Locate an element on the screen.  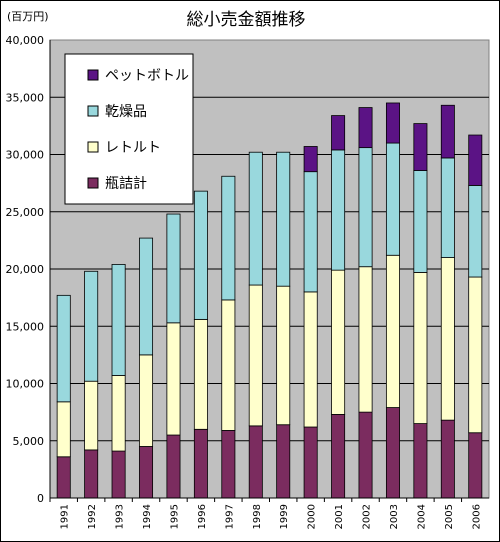
y-tick-label: 20,000 is located at coordinates (25, 269).